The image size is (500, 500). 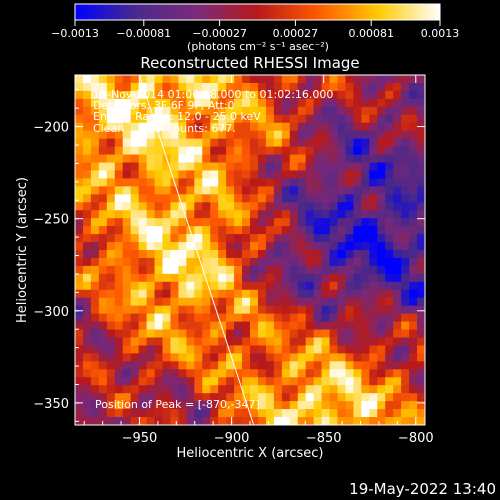 What do you see at coordinates (177, 404) in the screenshot?
I see `peak-position-label: Position of Peak = [-870,-347]` at bounding box center [177, 404].